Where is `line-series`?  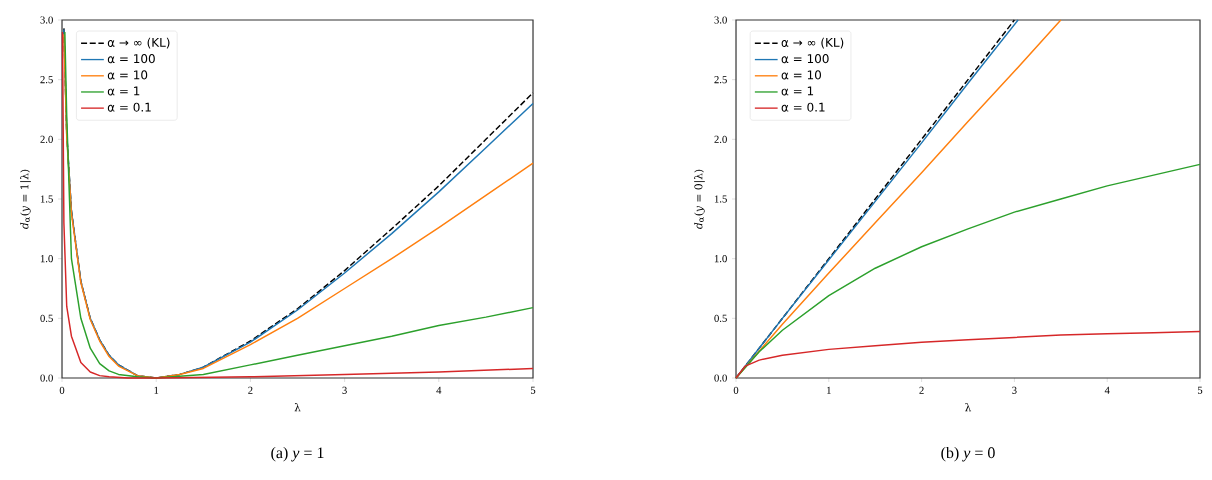
line-series is located at coordinates (968, 354).